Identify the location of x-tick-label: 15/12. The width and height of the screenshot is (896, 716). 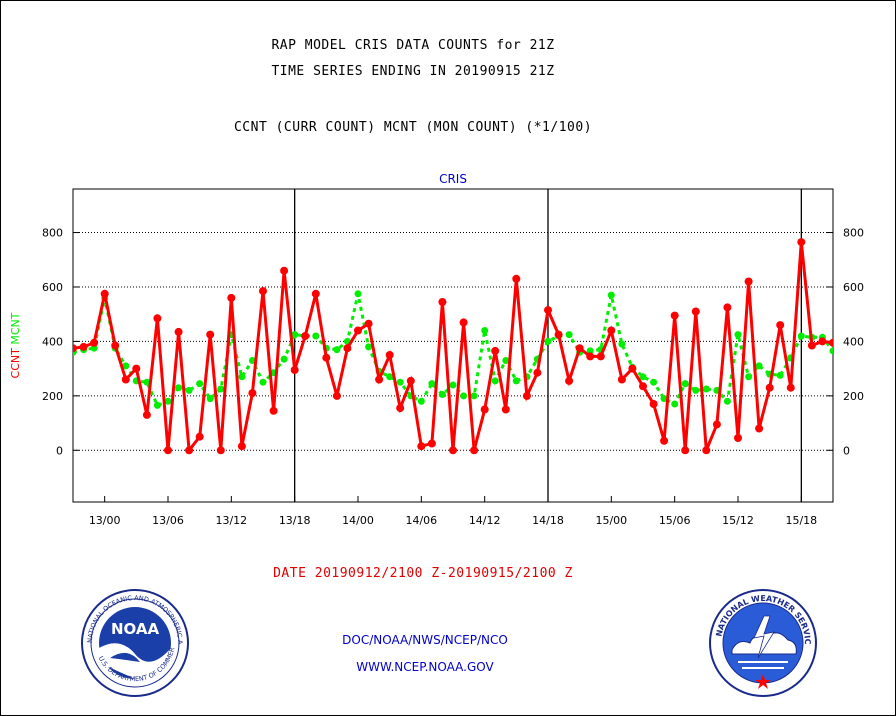
(738, 520).